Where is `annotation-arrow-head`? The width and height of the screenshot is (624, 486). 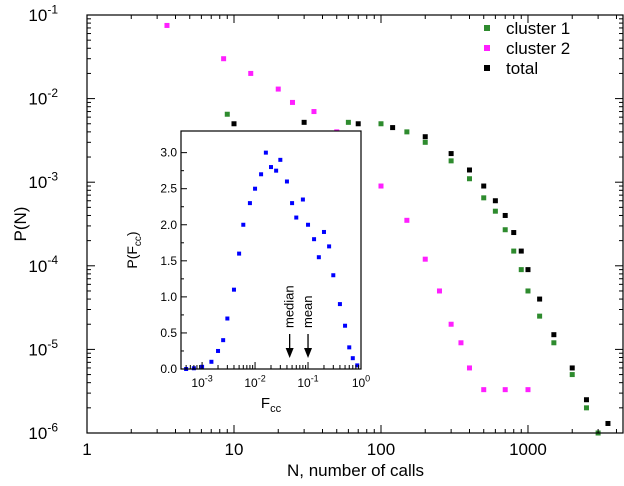 annotation-arrow-head is located at coordinates (289, 353).